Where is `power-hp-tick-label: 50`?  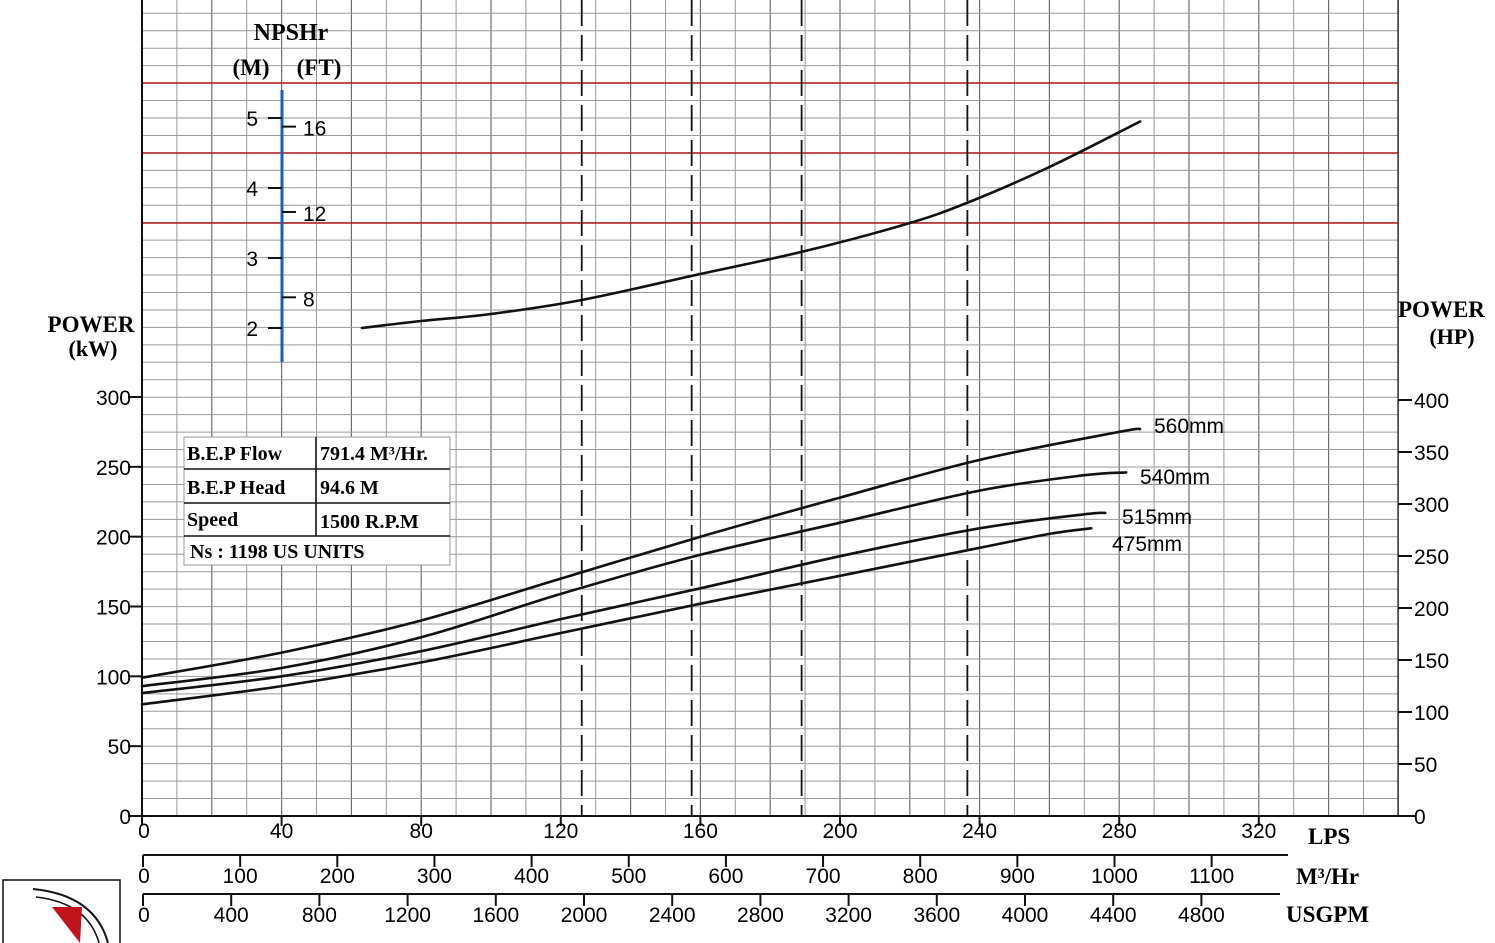
power-hp-tick-label: 50 is located at coordinates (1425, 765).